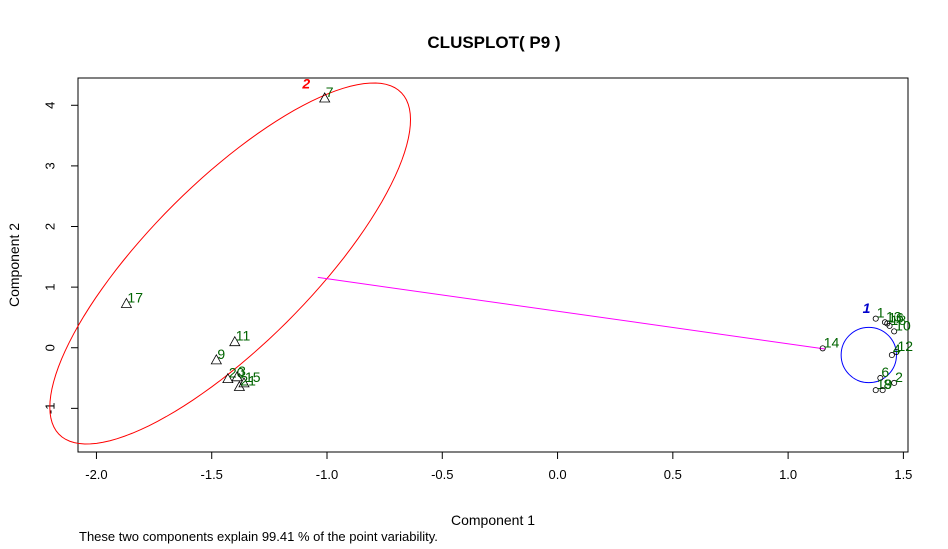  What do you see at coordinates (221, 354) in the screenshot?
I see `point-label: 9` at bounding box center [221, 354].